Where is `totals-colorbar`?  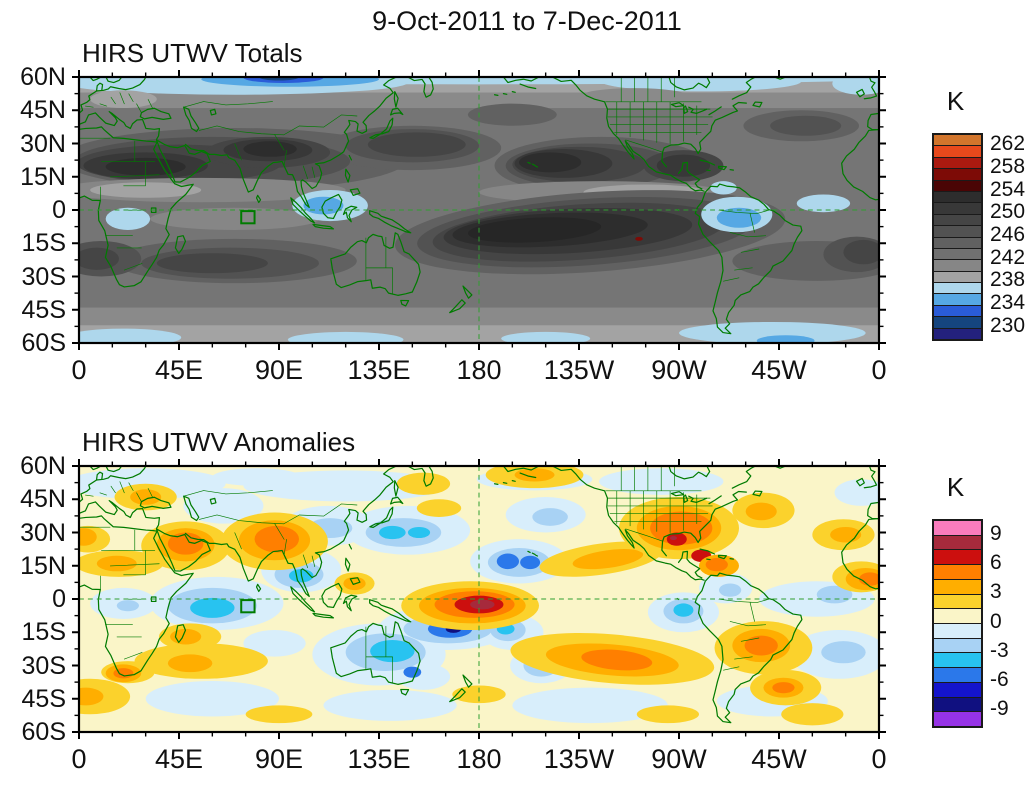
totals-colorbar is located at coordinates (957, 237).